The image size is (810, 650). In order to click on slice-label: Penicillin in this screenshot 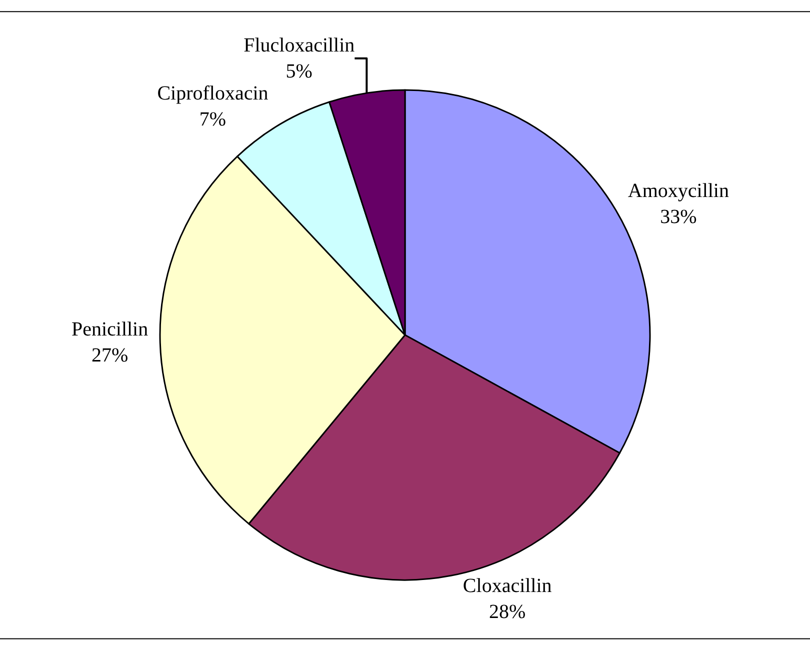, I will do `click(109, 329)`.